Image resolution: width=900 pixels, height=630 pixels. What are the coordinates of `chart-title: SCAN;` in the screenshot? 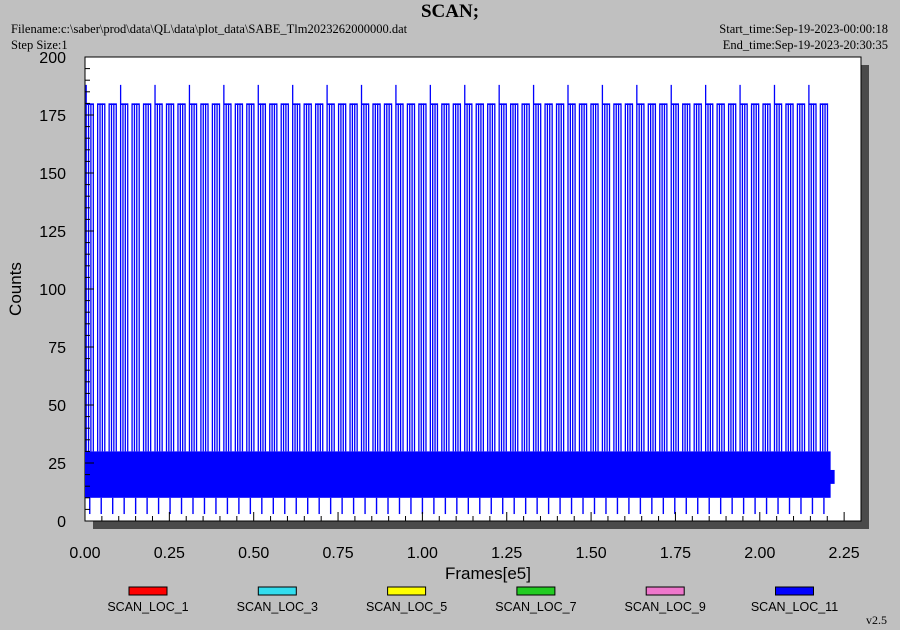 It's located at (450, 11).